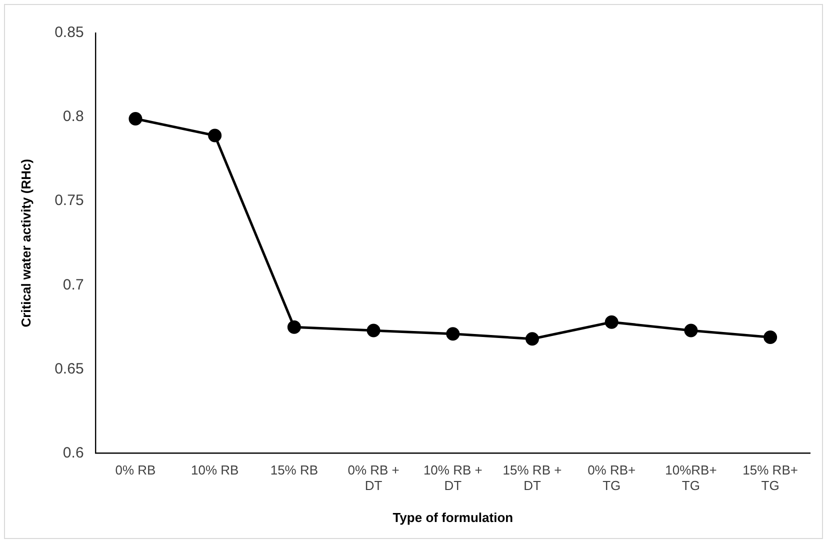  Describe the element at coordinates (691, 478) in the screenshot. I see `x-tick-label: 10%RB+ TG` at that location.